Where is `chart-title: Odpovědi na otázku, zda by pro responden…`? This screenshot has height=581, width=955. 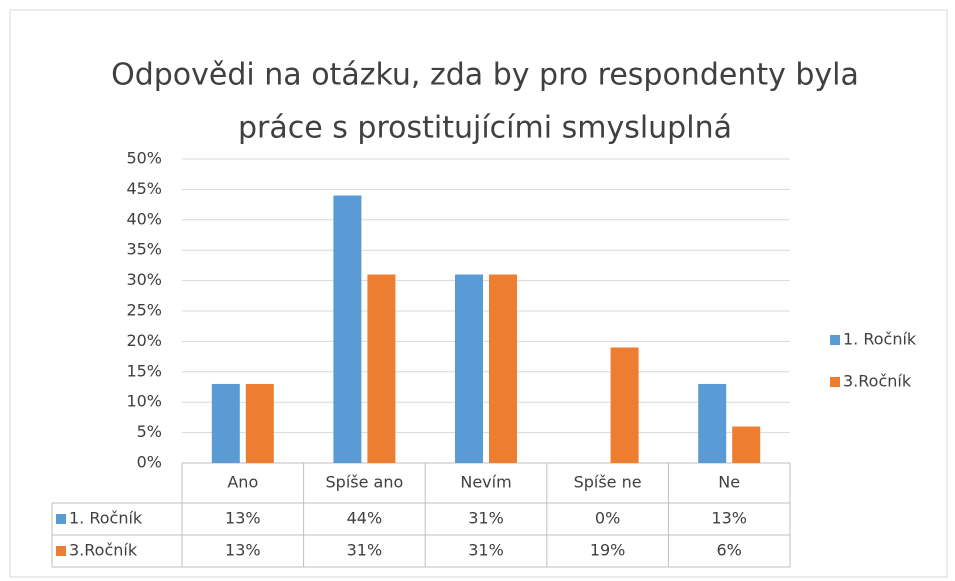
chart-title: Odpovědi na otázku, zda by pro responden… is located at coordinates (485, 75).